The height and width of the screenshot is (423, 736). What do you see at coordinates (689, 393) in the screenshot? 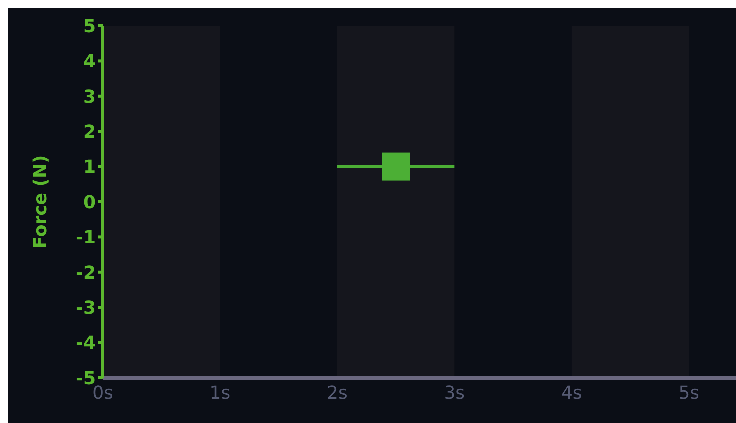
I see `x-tick-label: 5s` at bounding box center [689, 393].